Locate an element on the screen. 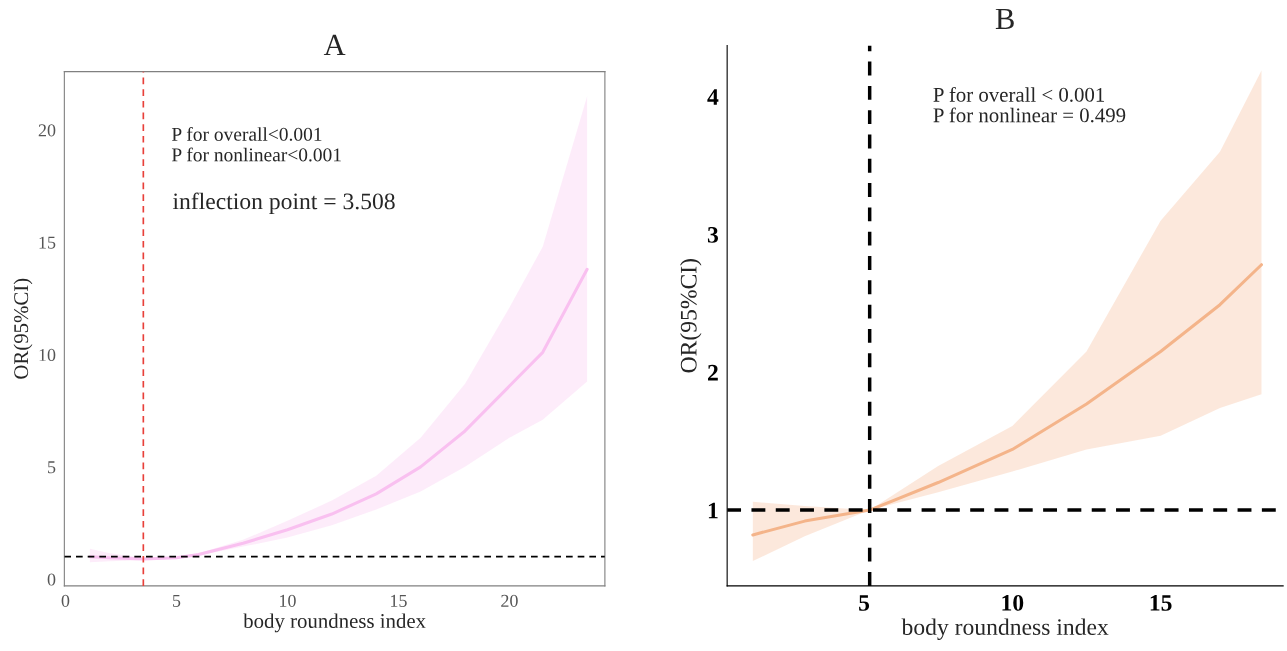  annotation: P for overall < 0.001 is located at coordinates (1019, 94).